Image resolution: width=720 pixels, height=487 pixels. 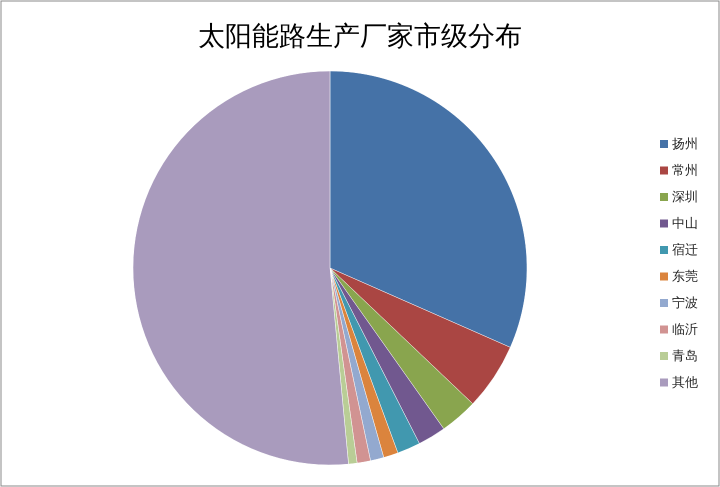 I want to click on legend-label: 中山, so click(x=685, y=223).